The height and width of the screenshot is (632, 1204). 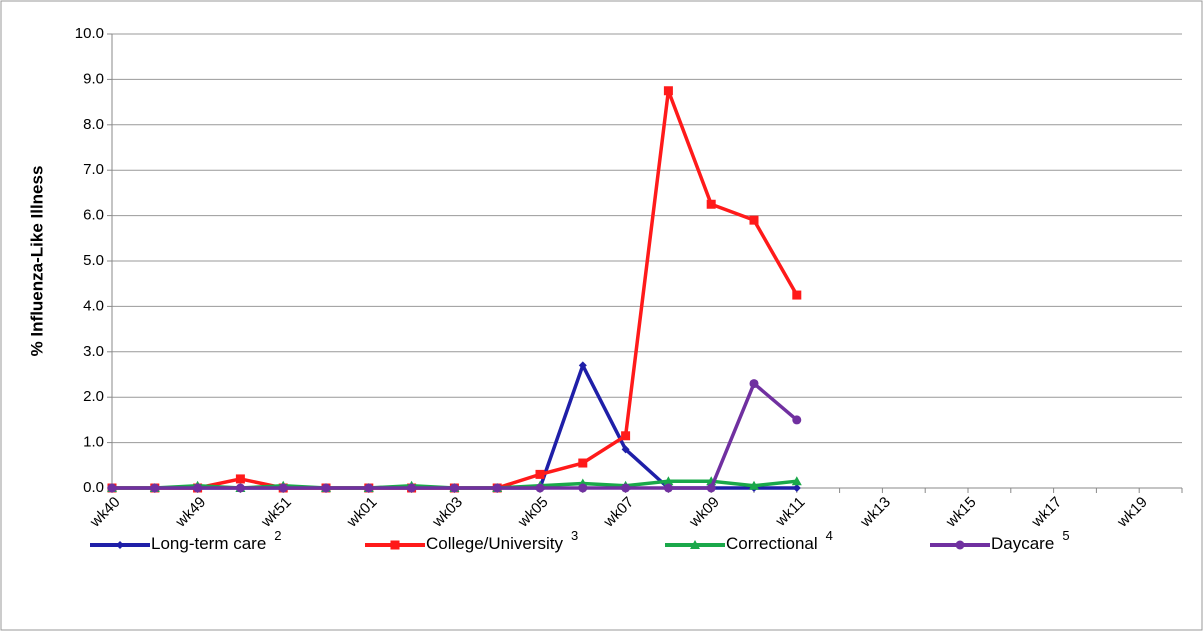 I want to click on legend-label: Correctional 4, so click(x=779, y=540).